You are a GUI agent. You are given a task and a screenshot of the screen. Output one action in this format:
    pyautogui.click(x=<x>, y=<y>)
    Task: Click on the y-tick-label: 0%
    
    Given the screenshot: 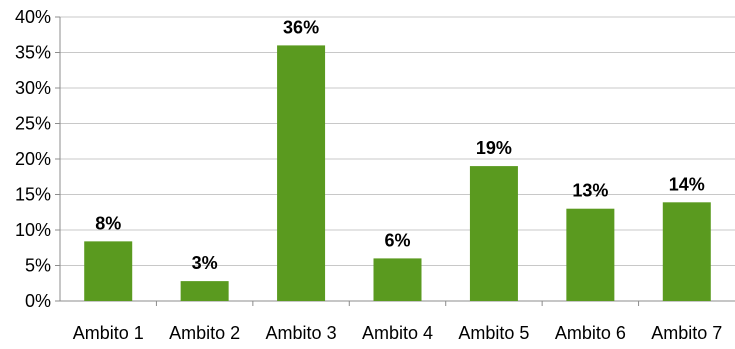 What is the action you would take?
    pyautogui.click(x=38, y=301)
    